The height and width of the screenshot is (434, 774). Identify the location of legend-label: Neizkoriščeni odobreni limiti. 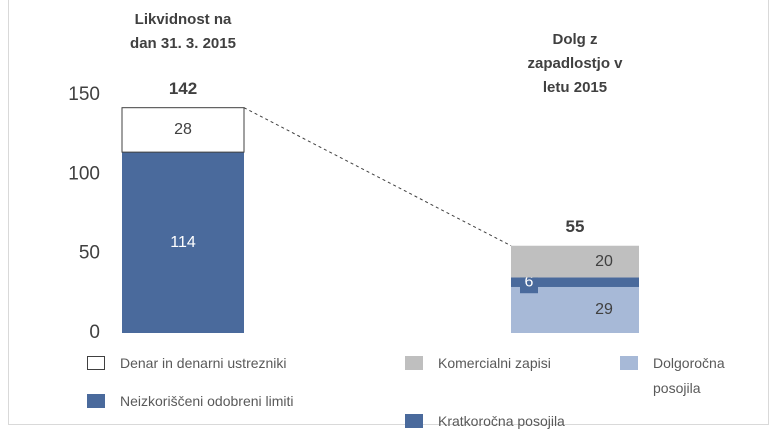
(207, 401).